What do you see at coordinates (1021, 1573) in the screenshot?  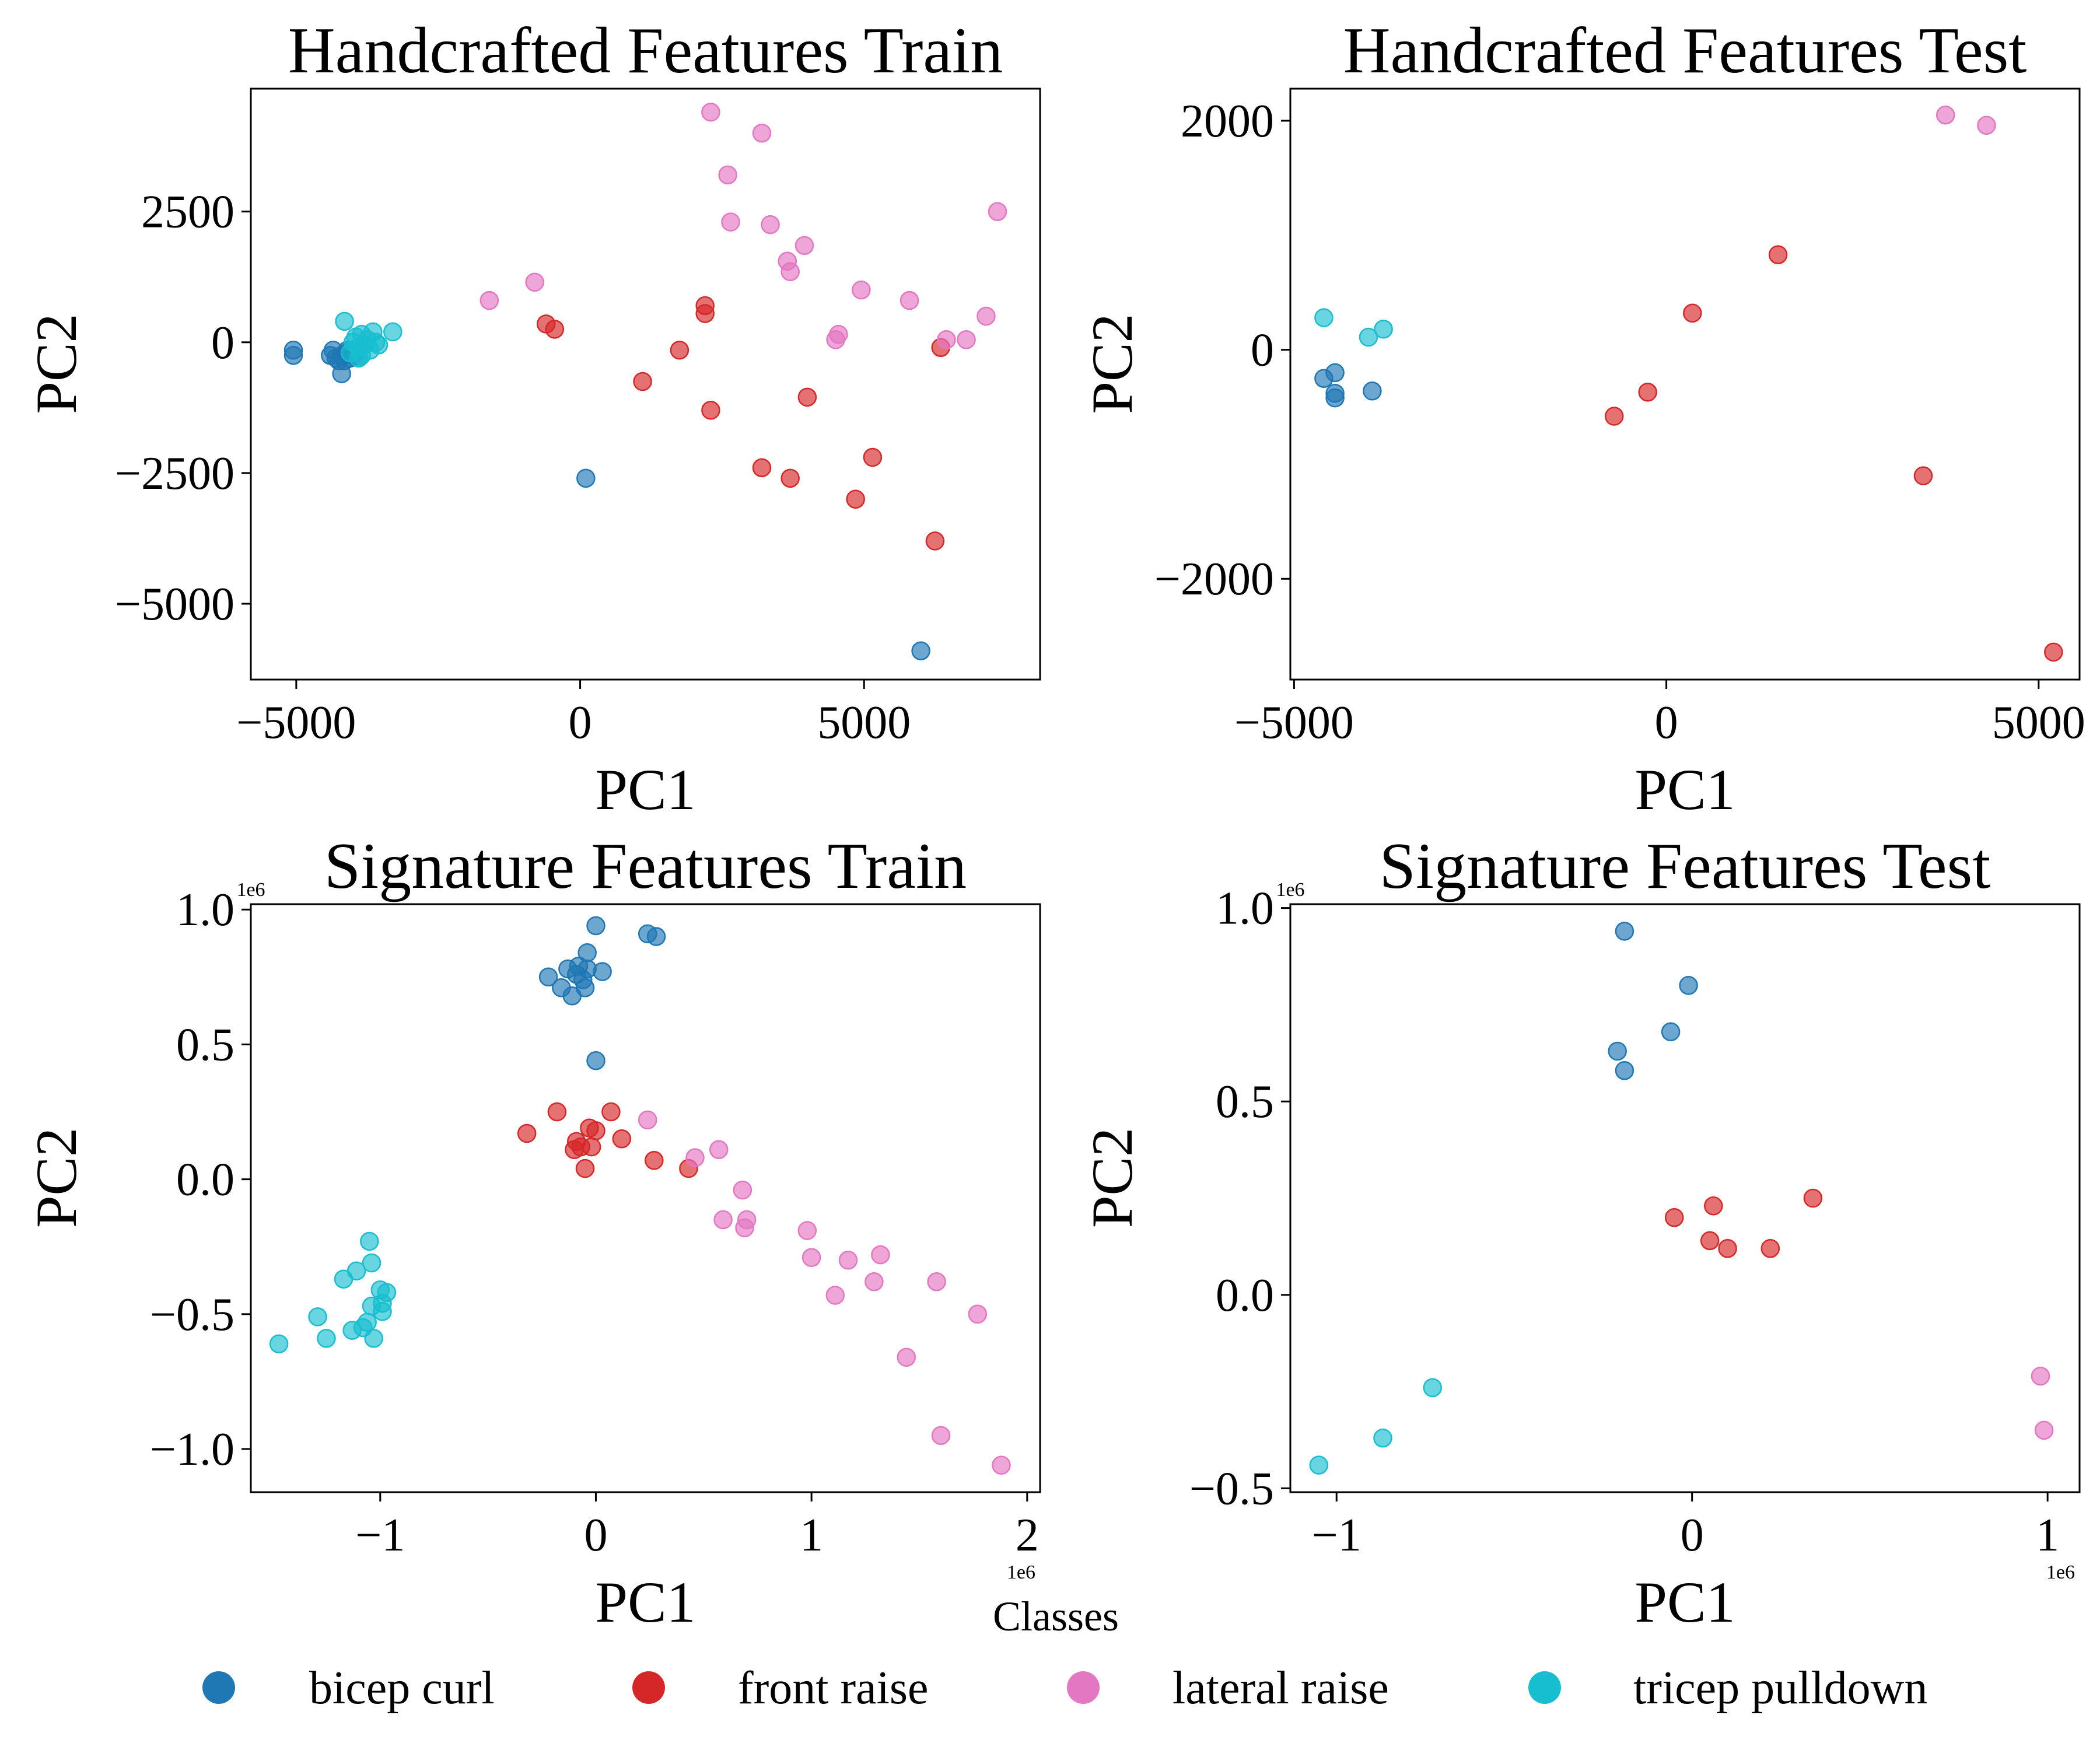 I see `x-offset-label: 1e6` at bounding box center [1021, 1573].